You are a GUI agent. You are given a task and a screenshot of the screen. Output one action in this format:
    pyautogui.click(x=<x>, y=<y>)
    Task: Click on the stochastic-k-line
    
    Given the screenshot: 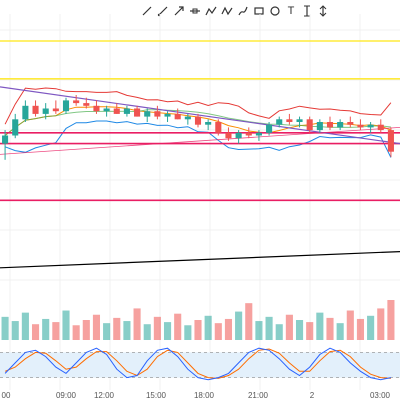 What is the action you would take?
    pyautogui.click(x=198, y=364)
    